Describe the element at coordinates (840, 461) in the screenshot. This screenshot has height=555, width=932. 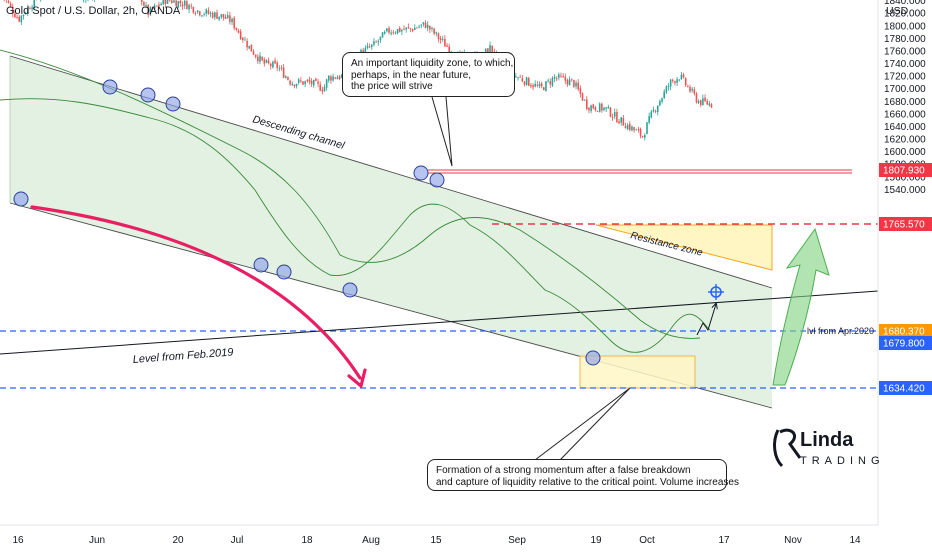
I see `logo-sub-text: TRADING` at that location.